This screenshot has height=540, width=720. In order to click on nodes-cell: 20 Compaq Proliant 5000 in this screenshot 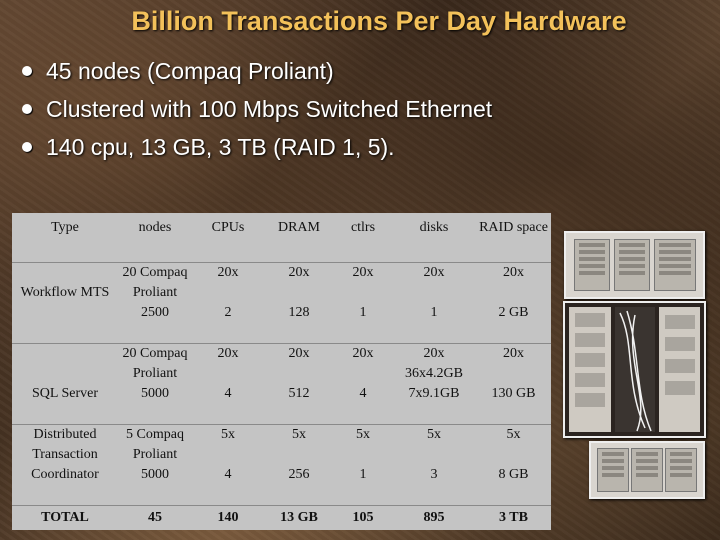, I will do `click(155, 384)`.